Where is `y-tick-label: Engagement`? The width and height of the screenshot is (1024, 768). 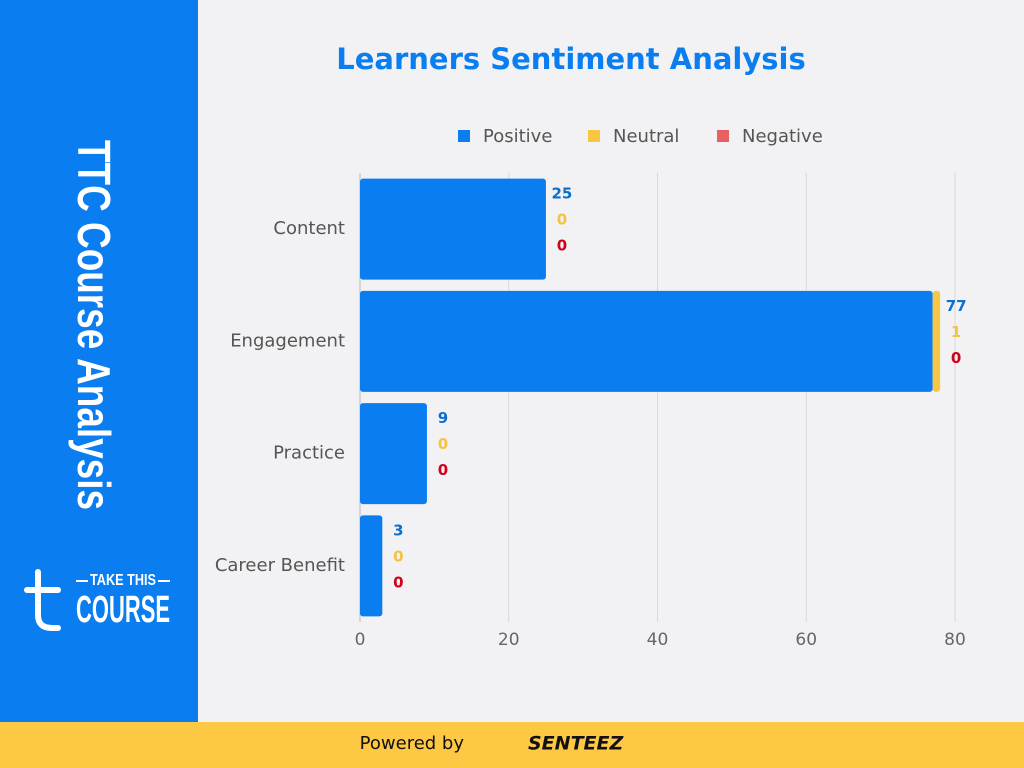 y-tick-label: Engagement is located at coordinates (287, 340).